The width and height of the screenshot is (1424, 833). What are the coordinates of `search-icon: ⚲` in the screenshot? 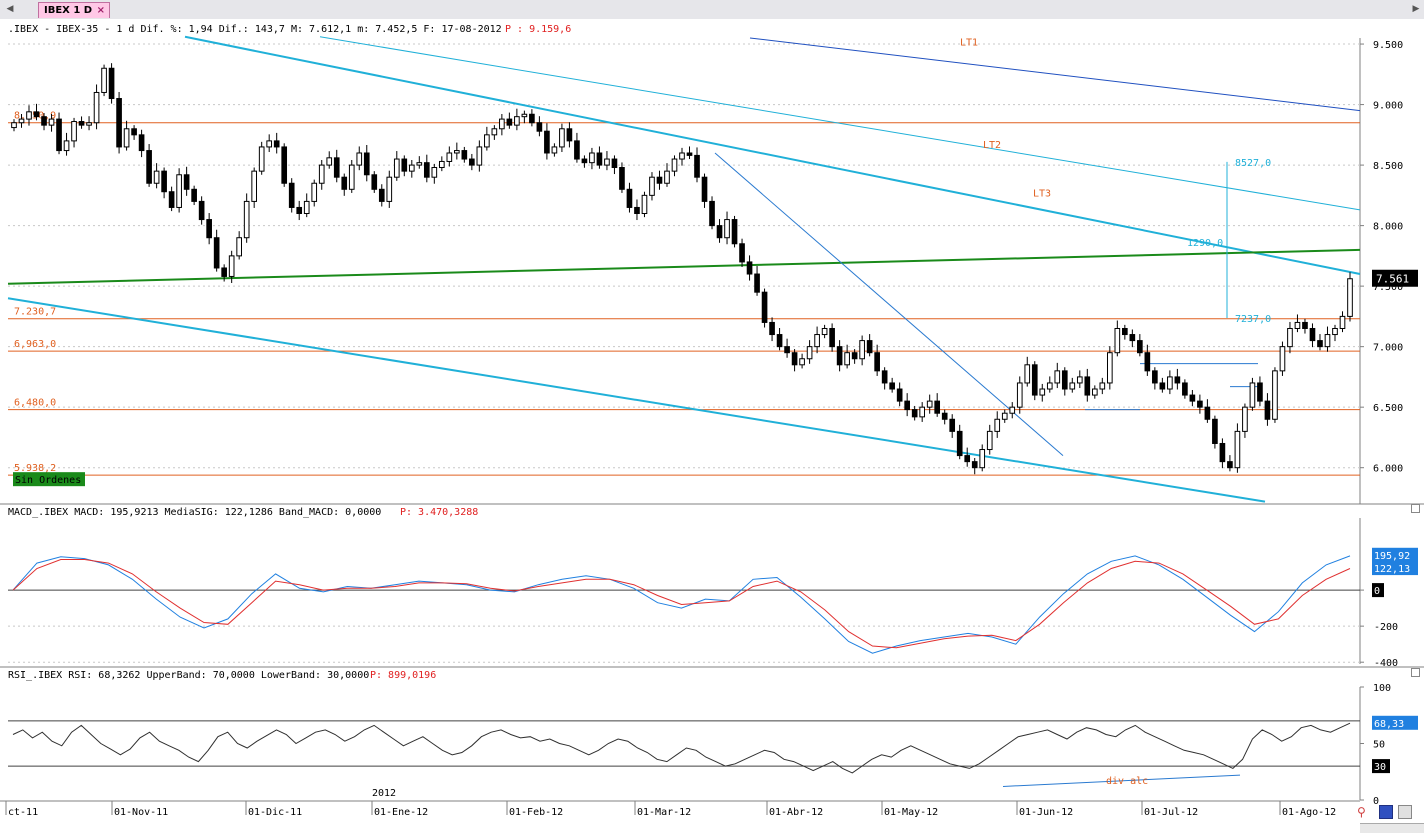 It's located at (1361, 812).